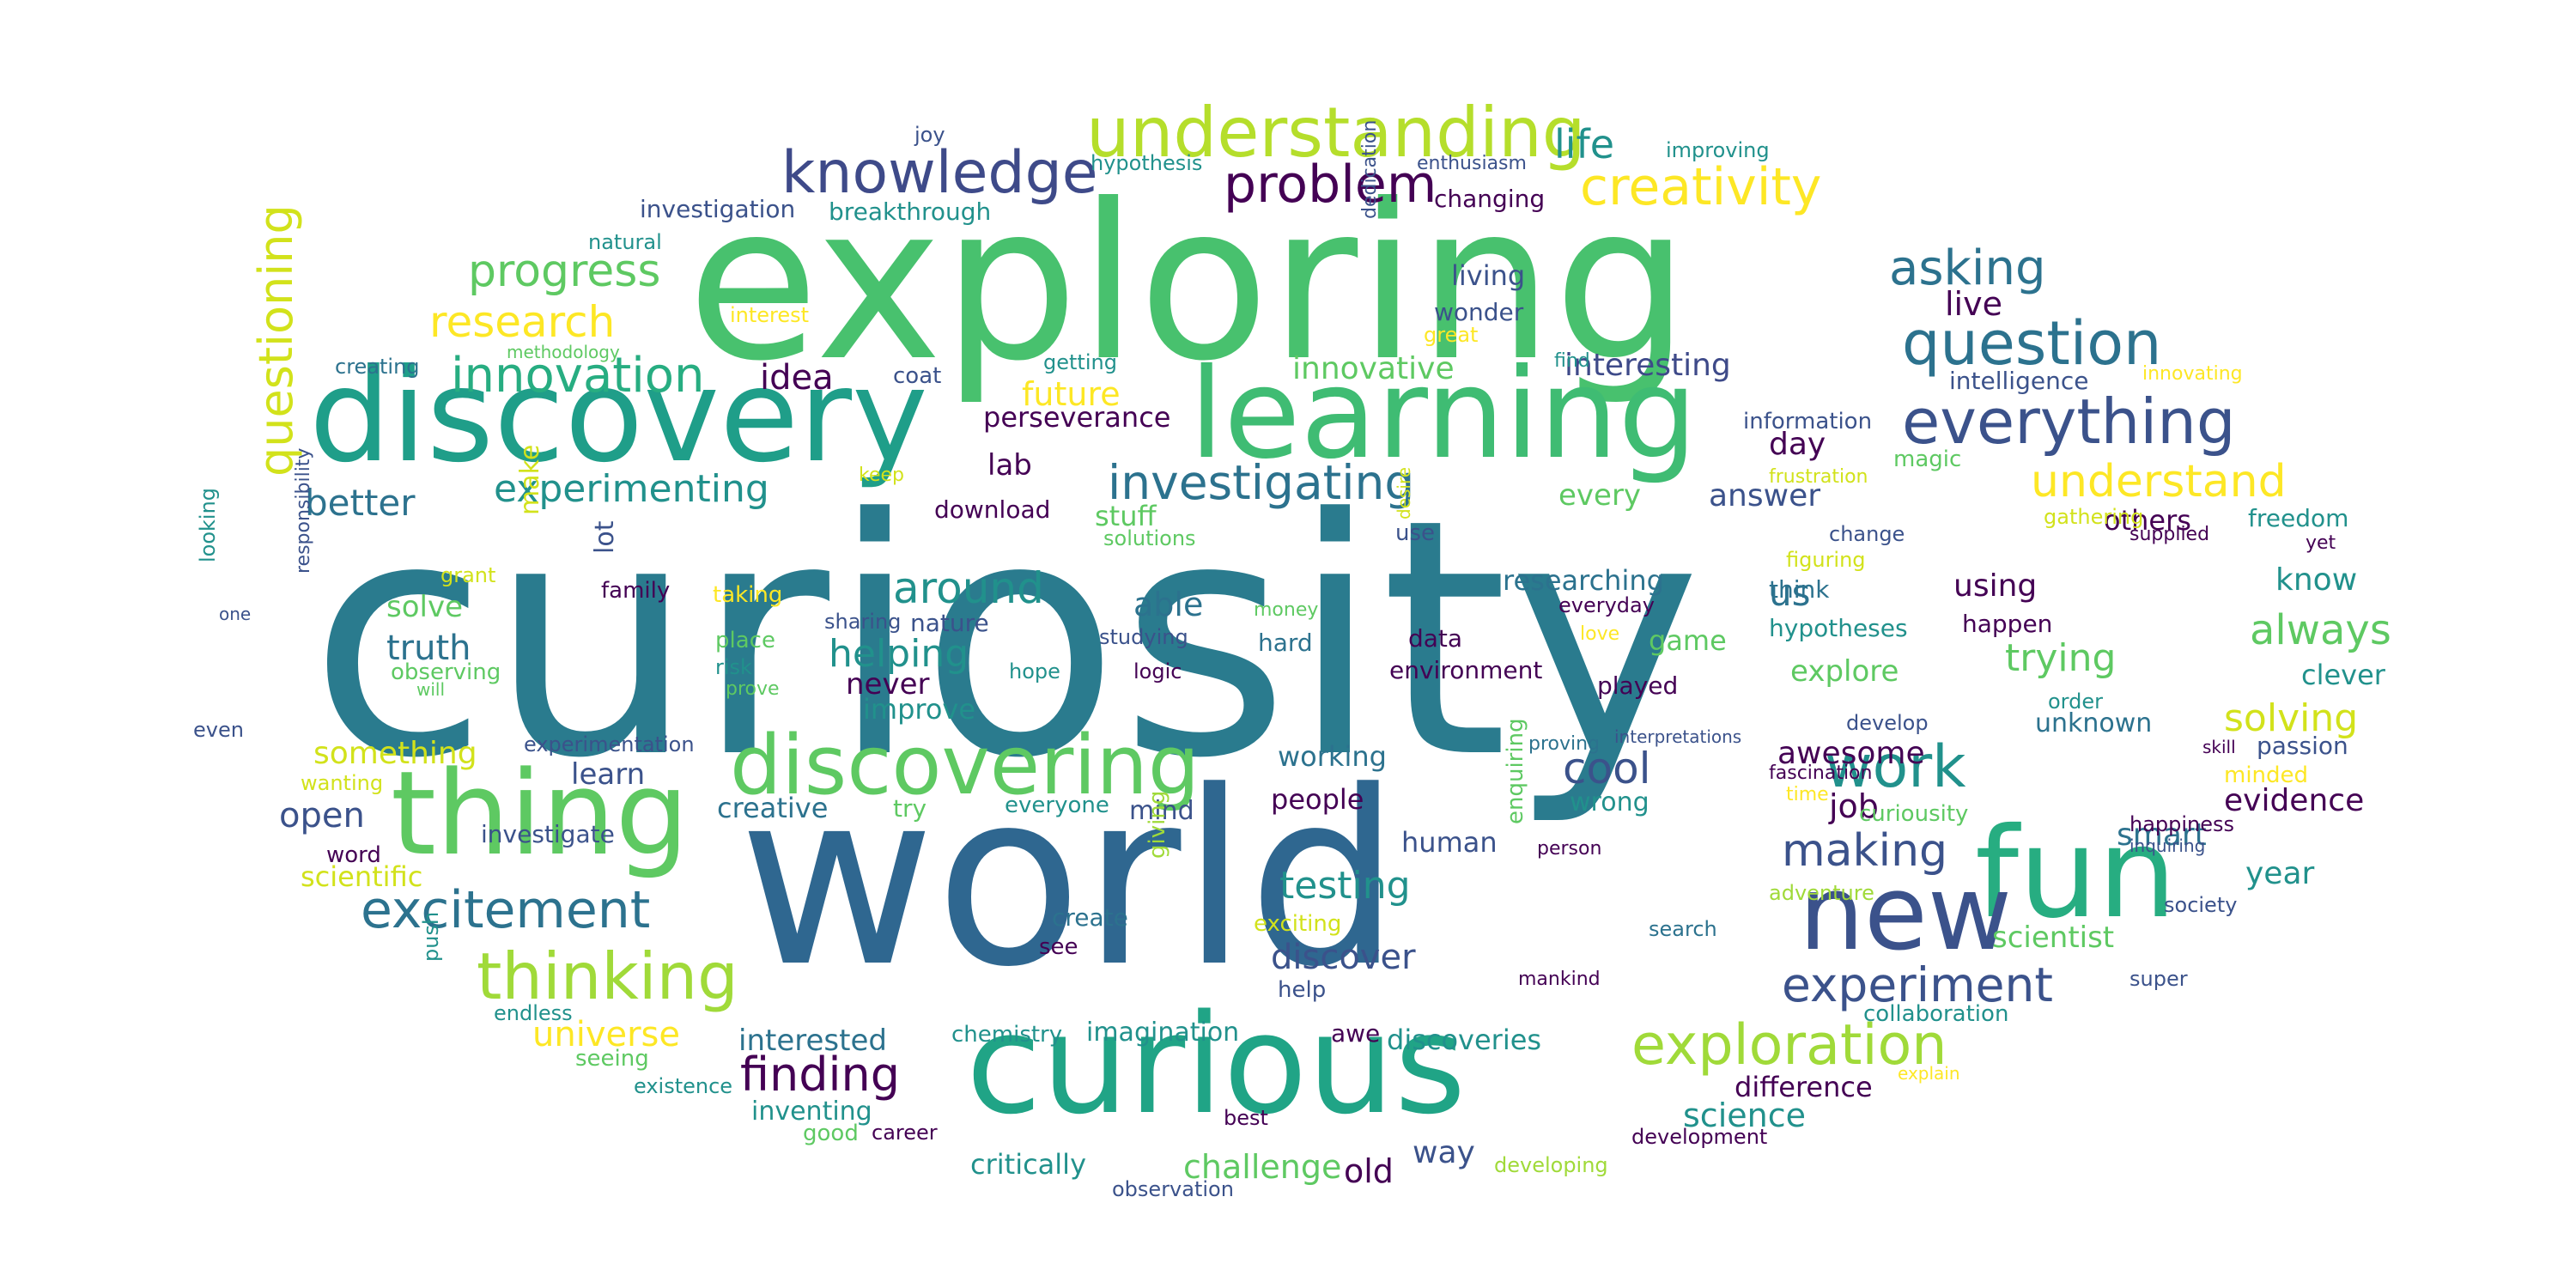 The height and width of the screenshot is (1288, 2576). Describe the element at coordinates (208, 524) in the screenshot. I see `cloud-word-174: looking` at that location.